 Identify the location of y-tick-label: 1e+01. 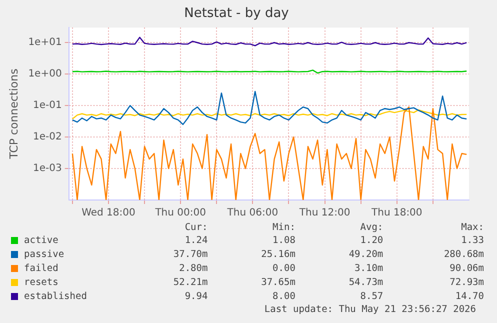
(45, 42).